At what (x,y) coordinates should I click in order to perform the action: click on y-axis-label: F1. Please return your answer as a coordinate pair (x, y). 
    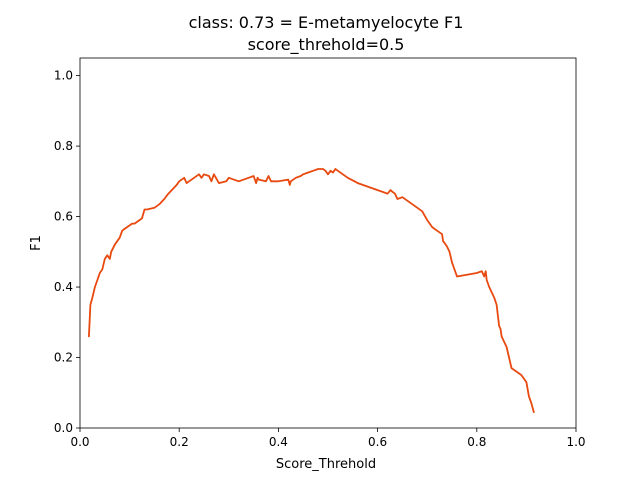
    Looking at the image, I should click on (36, 243).